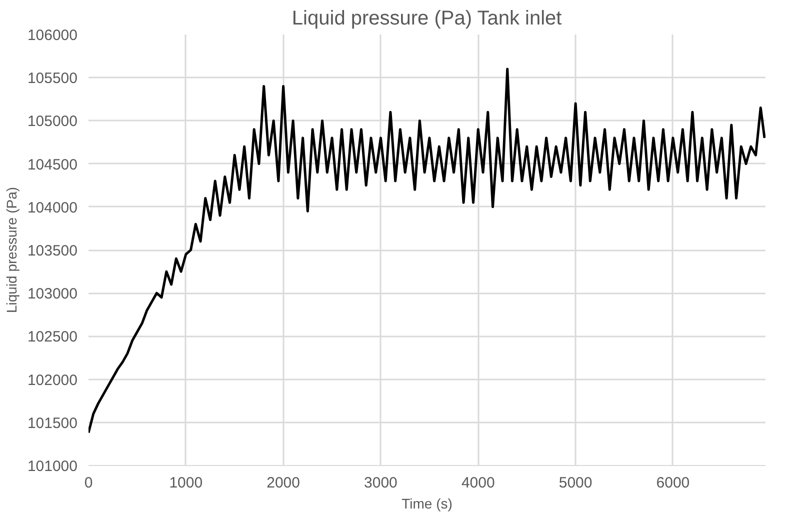 The width and height of the screenshot is (810, 524). Describe the element at coordinates (427, 504) in the screenshot. I see `x-axis-title: Time (s)` at that location.